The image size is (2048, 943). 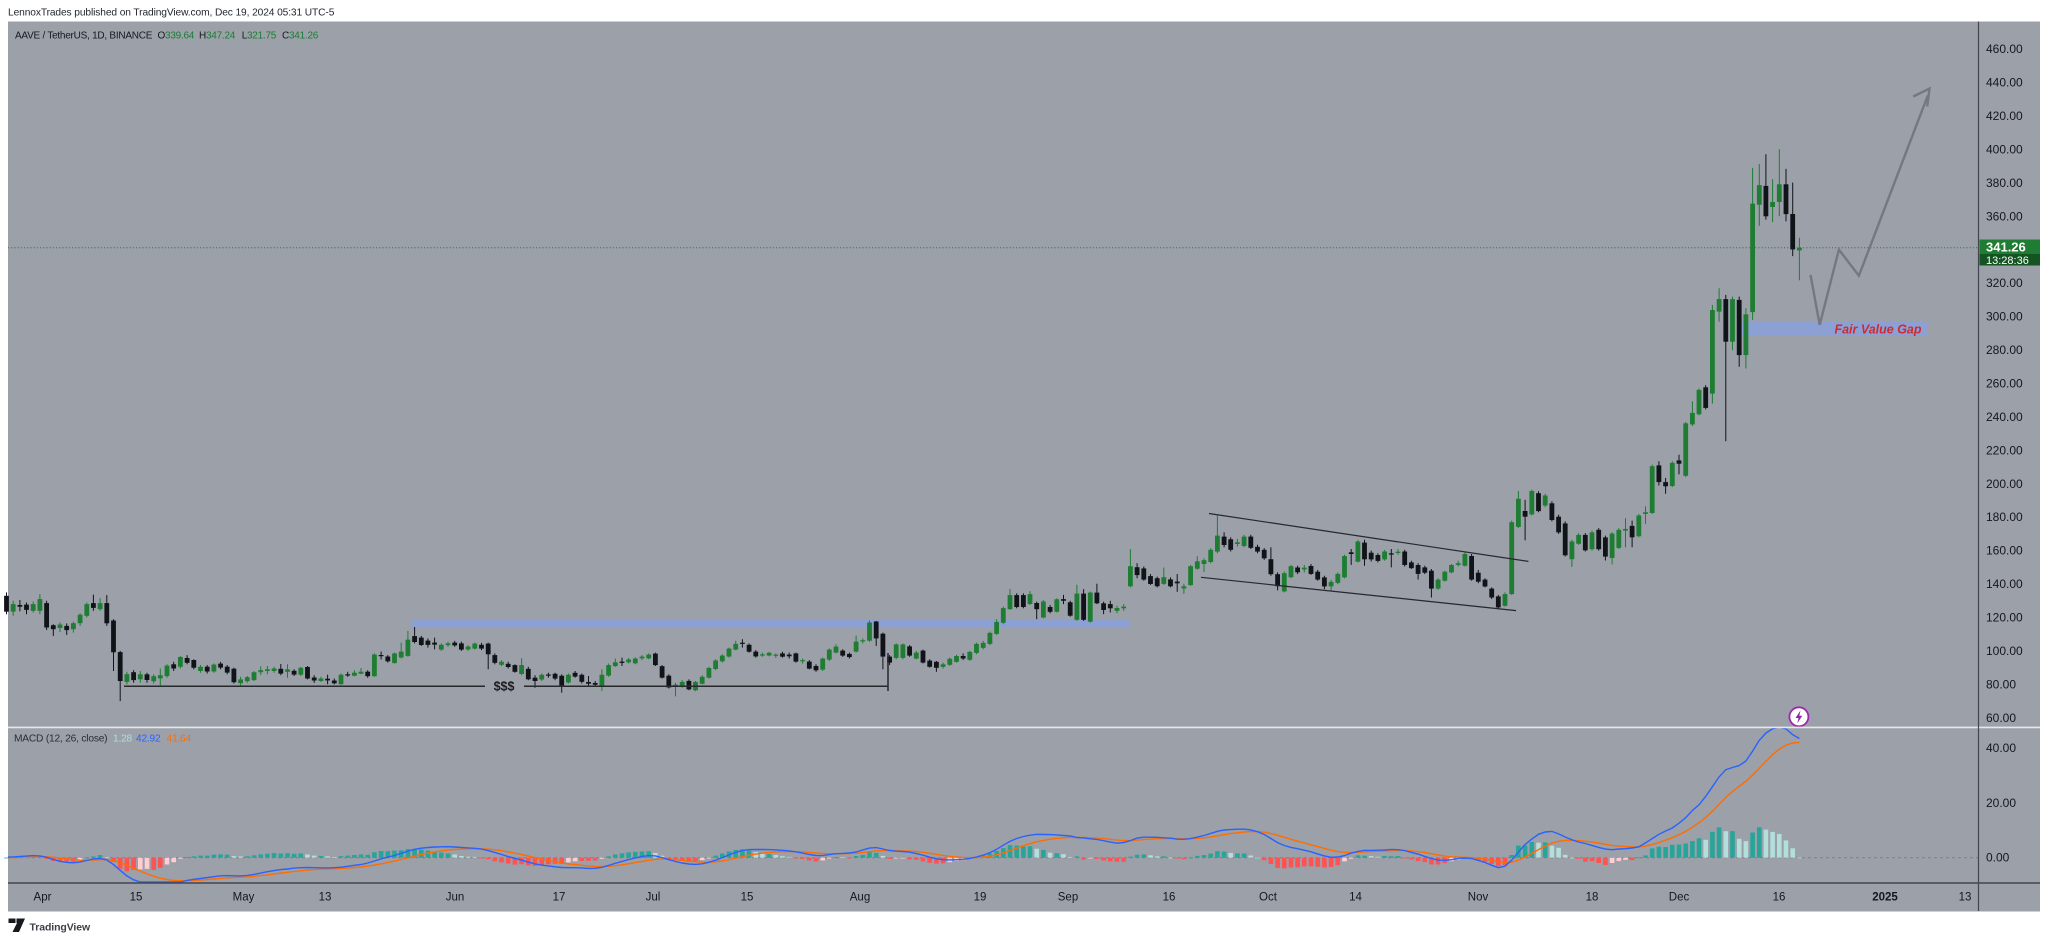 I want to click on svg-text: 380.00, so click(x=2004, y=183).